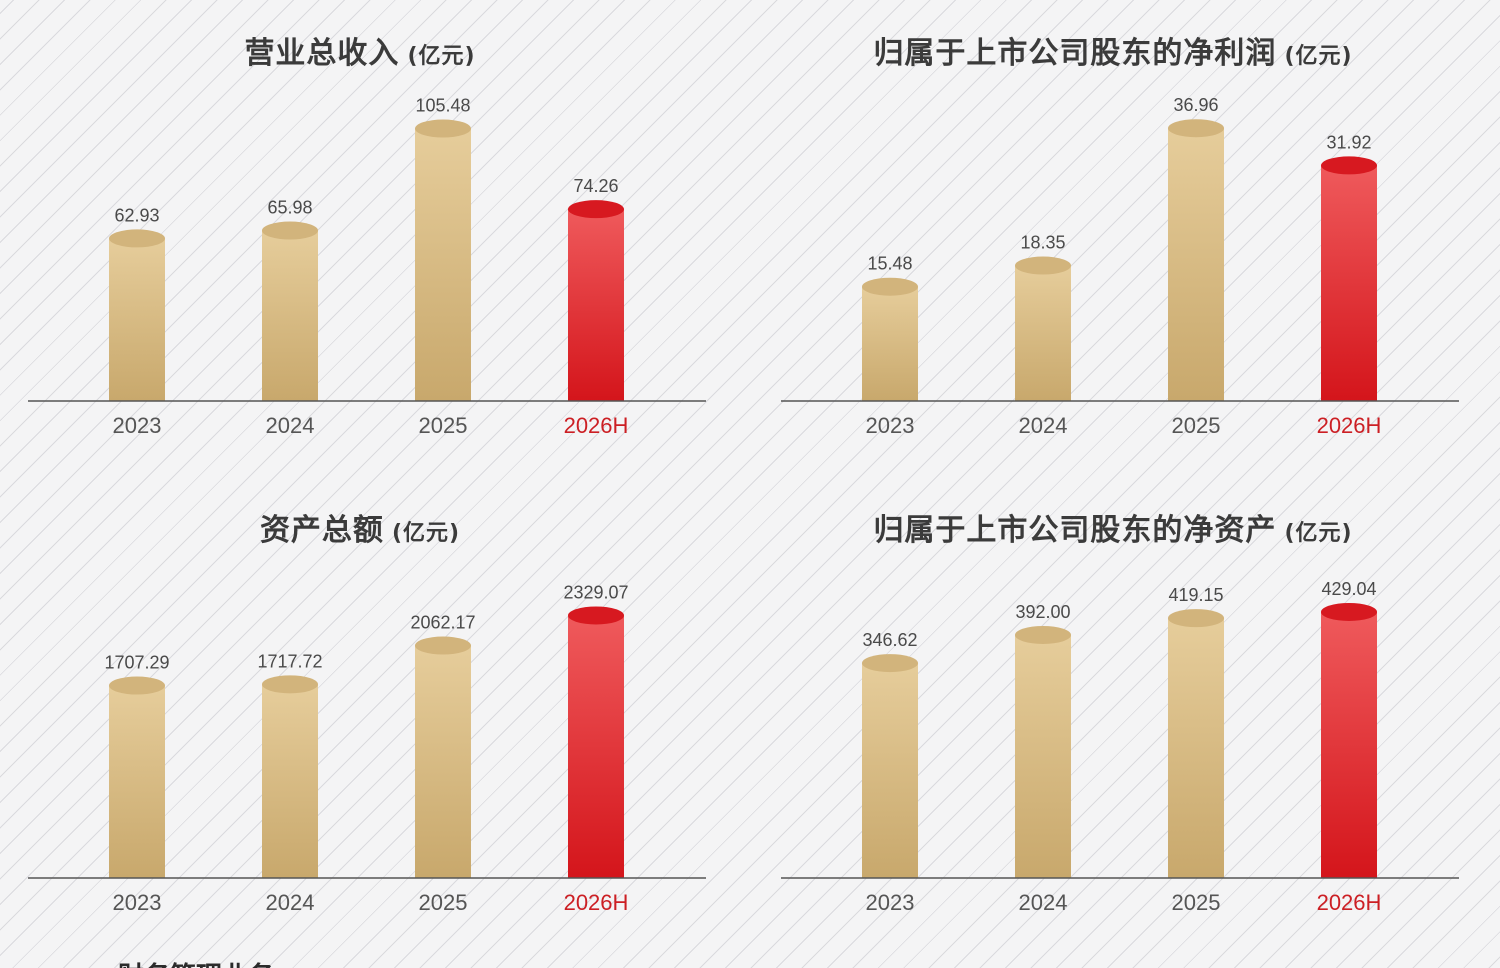 This screenshot has width=1500, height=968. Describe the element at coordinates (322, 53) in the screenshot. I see `chart-title-text: 营业总收入` at that location.